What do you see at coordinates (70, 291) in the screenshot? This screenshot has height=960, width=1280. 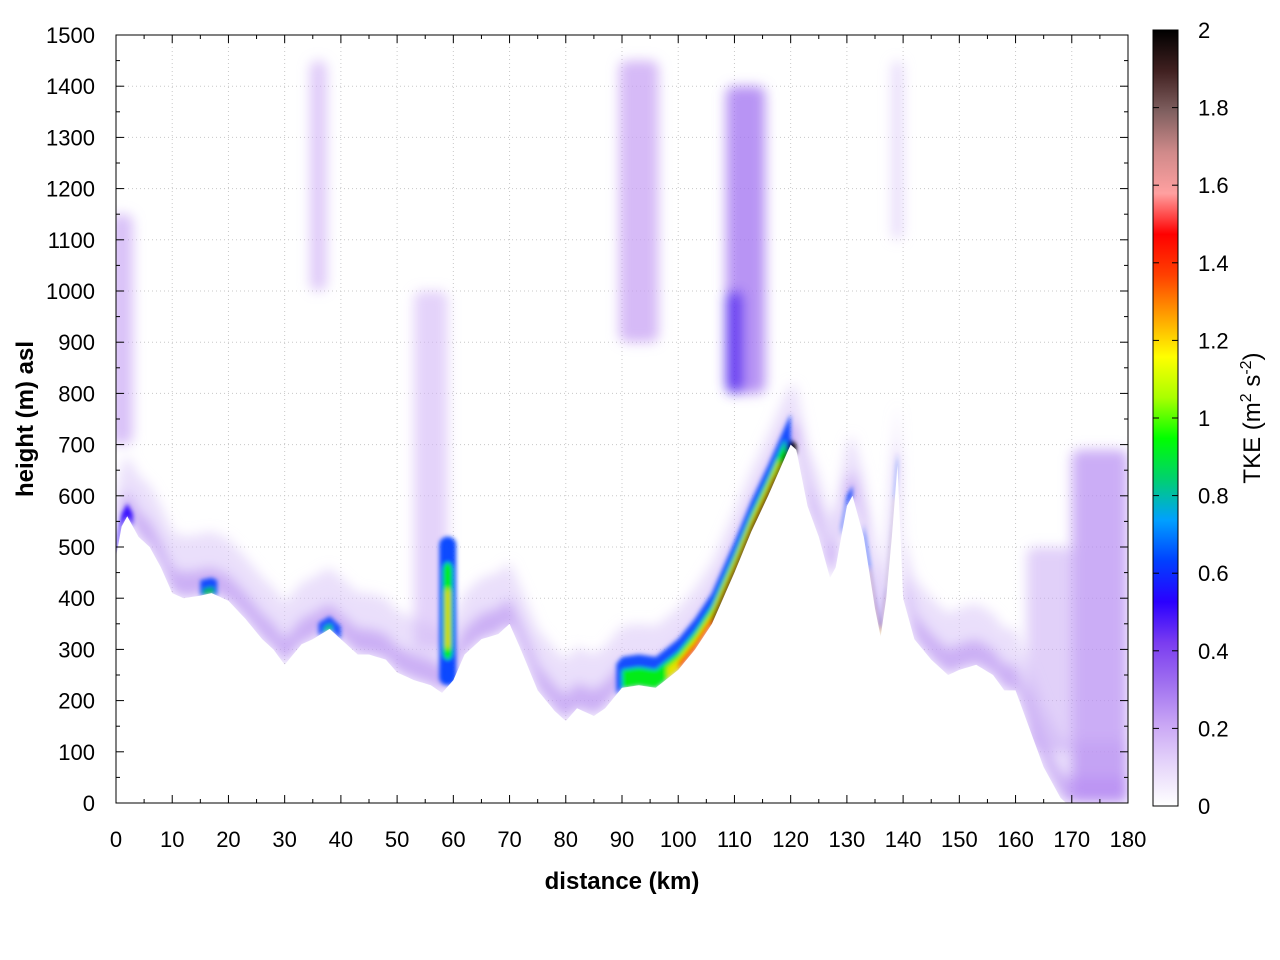 I see `y-tick-label: 1000` at bounding box center [70, 291].